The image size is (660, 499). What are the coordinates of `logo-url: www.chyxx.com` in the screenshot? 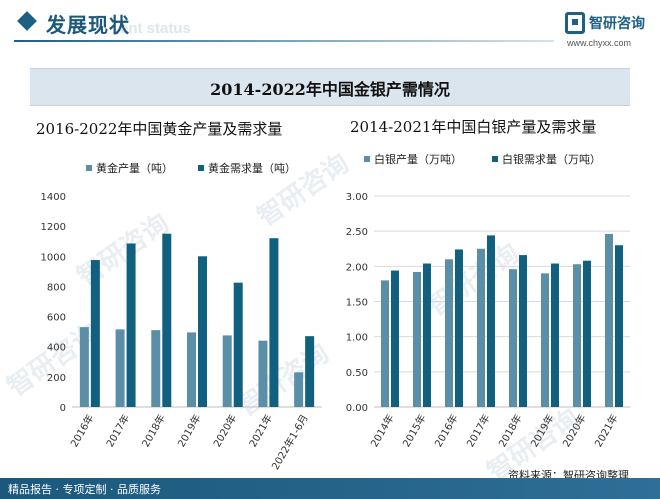 It's located at (599, 43).